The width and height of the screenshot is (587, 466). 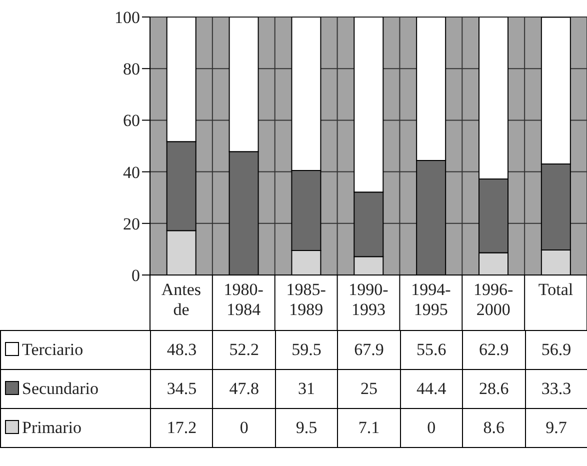 I want to click on data-label: 67.9, so click(x=369, y=350).